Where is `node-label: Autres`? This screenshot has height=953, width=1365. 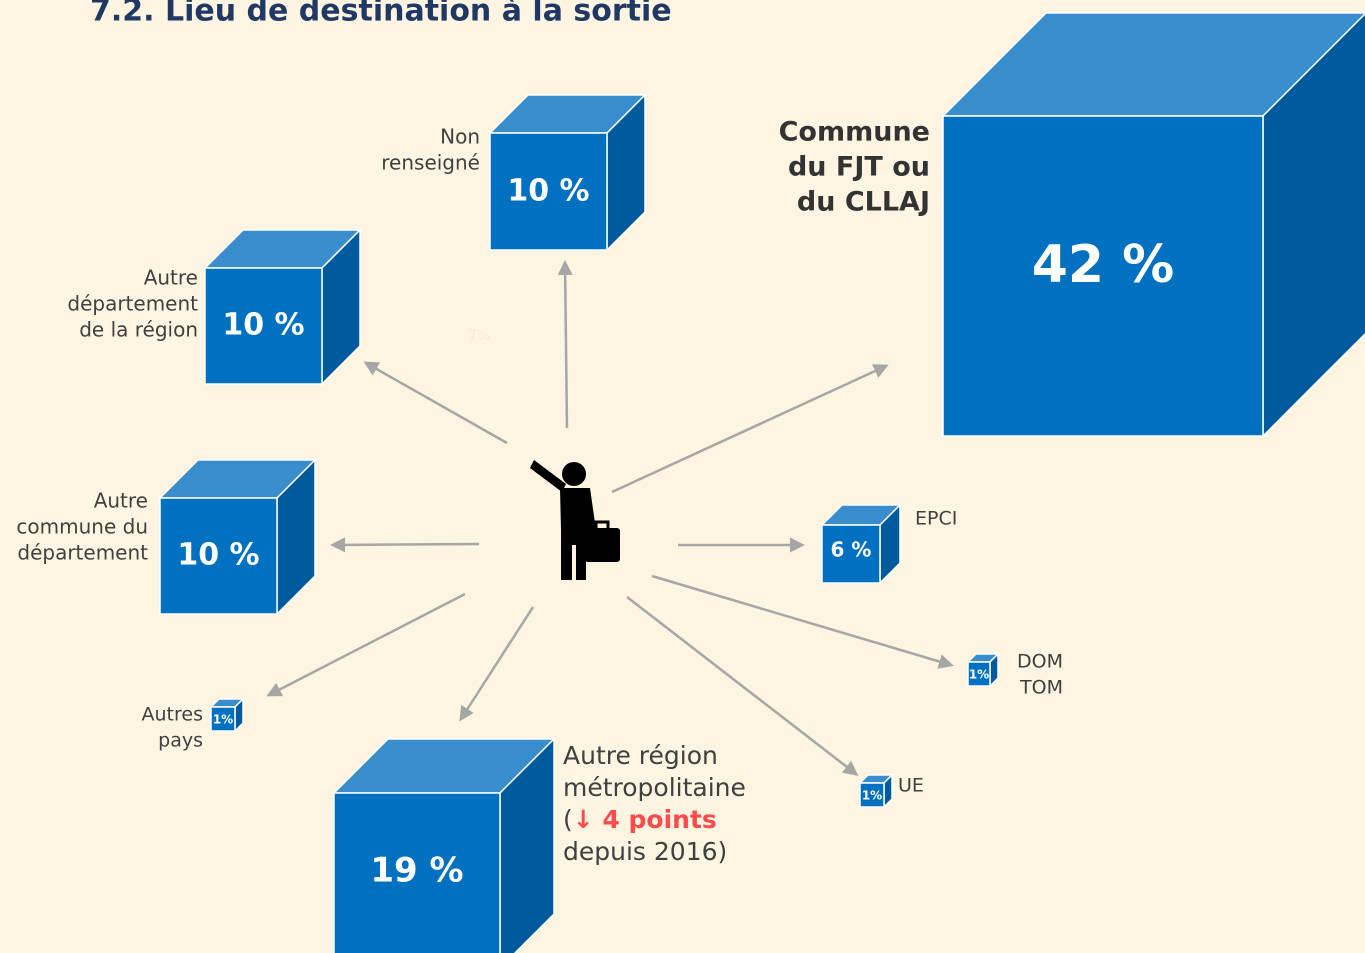 node-label: Autres is located at coordinates (172, 715).